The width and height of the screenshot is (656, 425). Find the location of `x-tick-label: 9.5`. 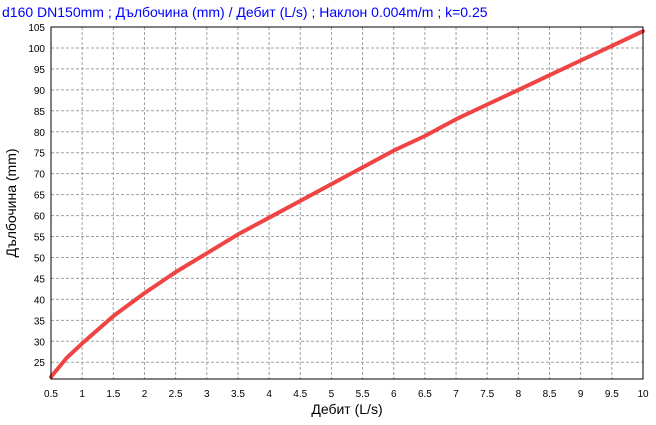

x-tick-label: 9.5 is located at coordinates (612, 394).